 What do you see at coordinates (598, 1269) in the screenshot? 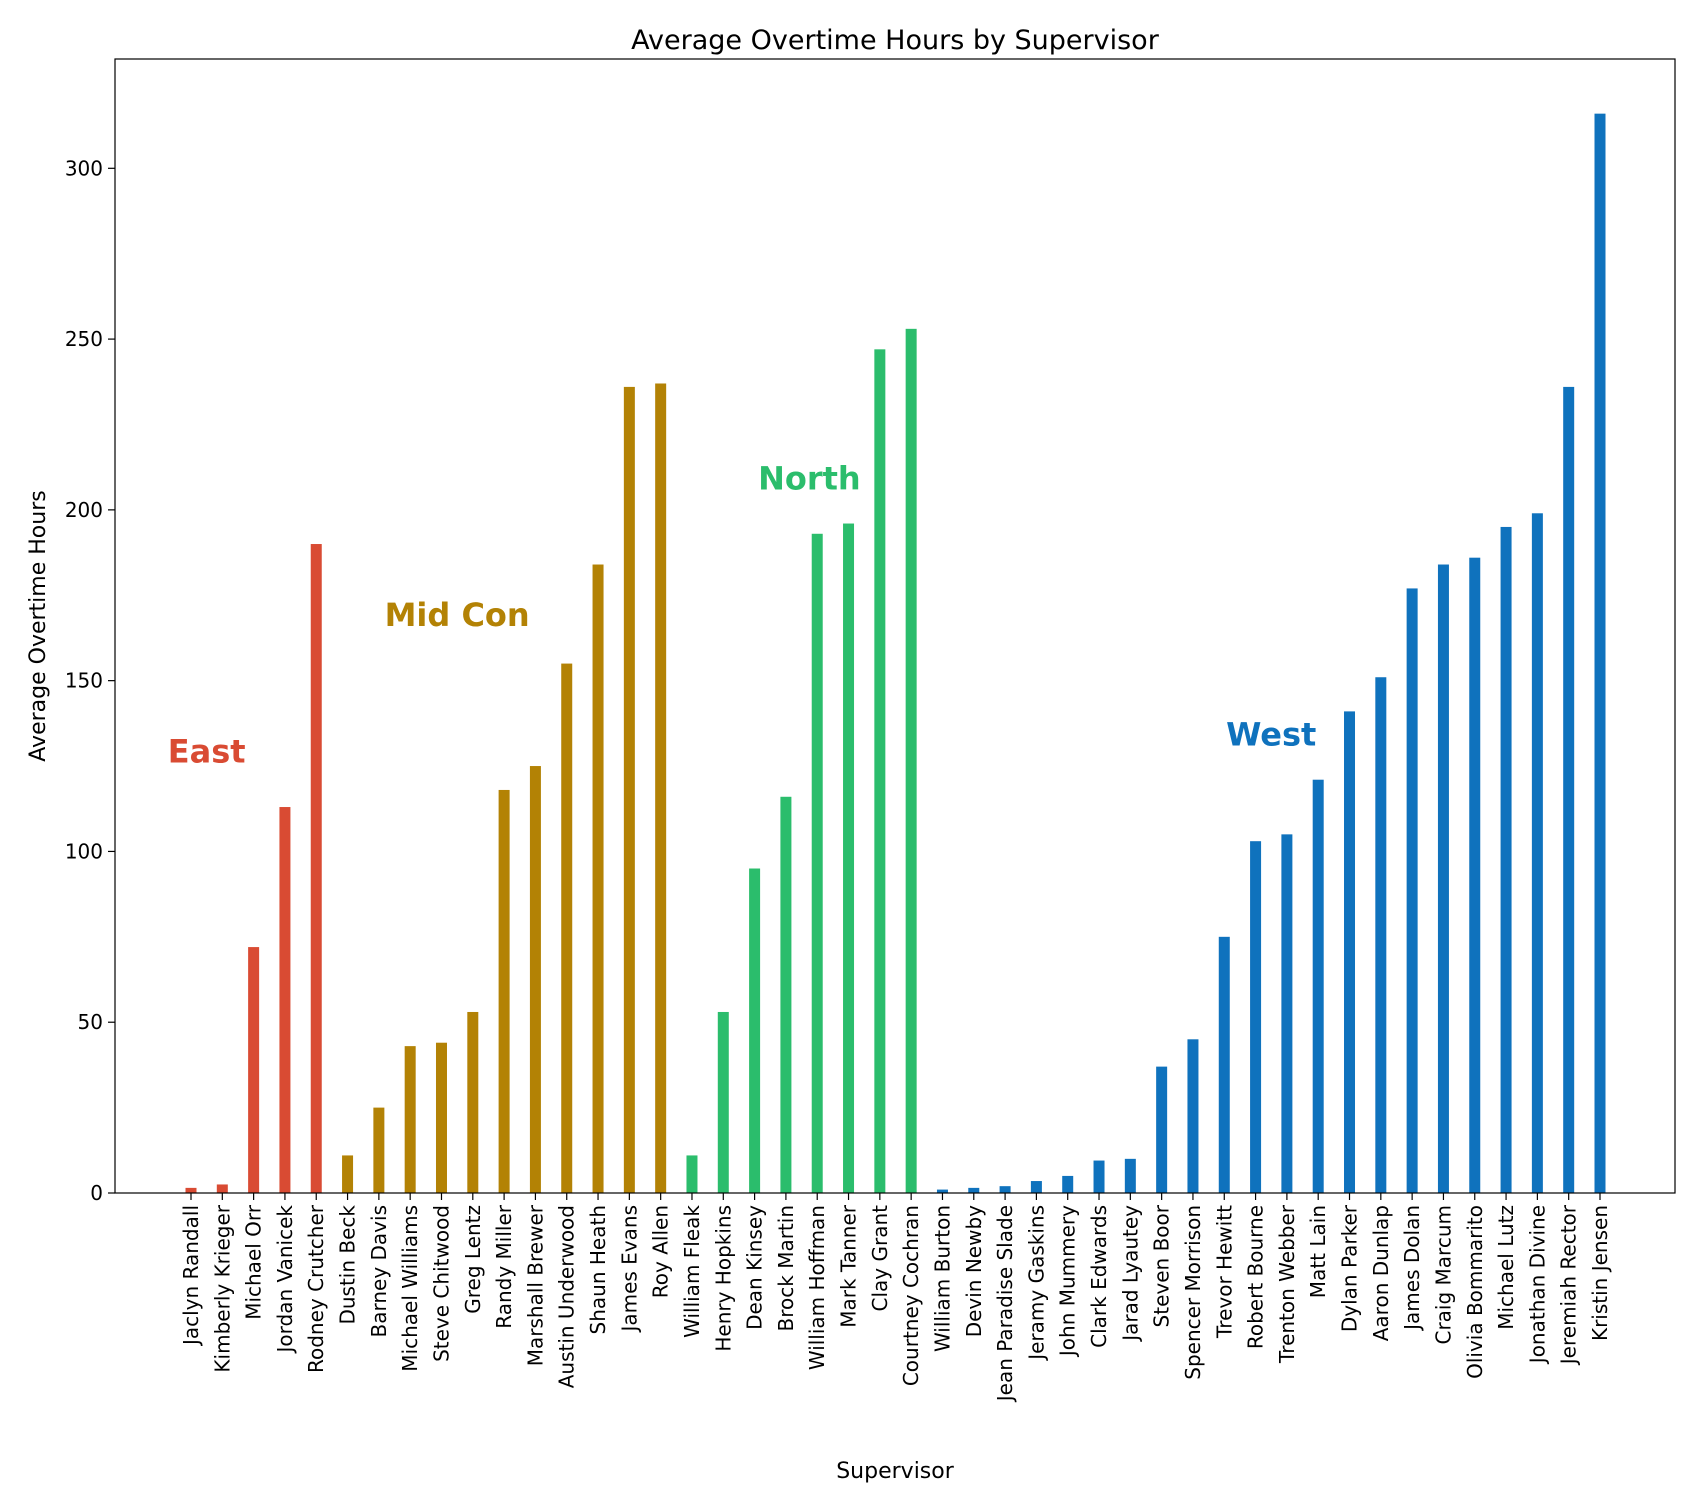
I see `x-tick-label: Shaun Heath` at bounding box center [598, 1269].